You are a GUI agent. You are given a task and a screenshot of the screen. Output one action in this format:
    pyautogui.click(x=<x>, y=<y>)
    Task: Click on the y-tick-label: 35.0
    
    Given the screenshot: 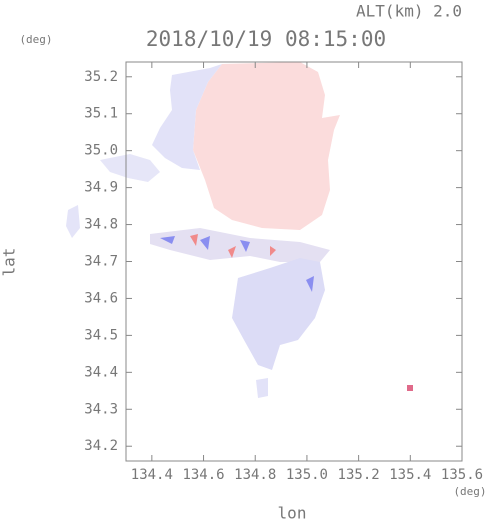 What is the action you would take?
    pyautogui.click(x=101, y=151)
    